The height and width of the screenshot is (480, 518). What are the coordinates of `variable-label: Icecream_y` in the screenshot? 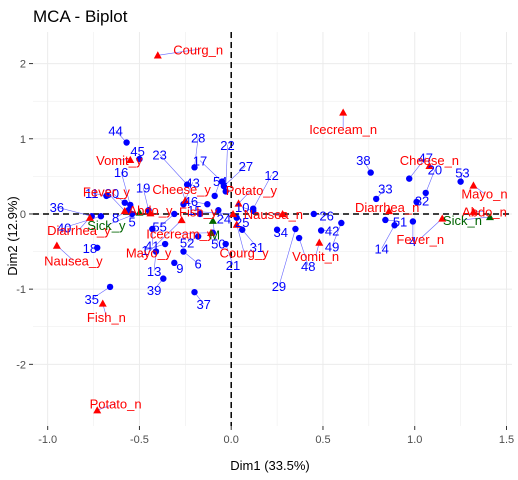 It's located at (180, 234).